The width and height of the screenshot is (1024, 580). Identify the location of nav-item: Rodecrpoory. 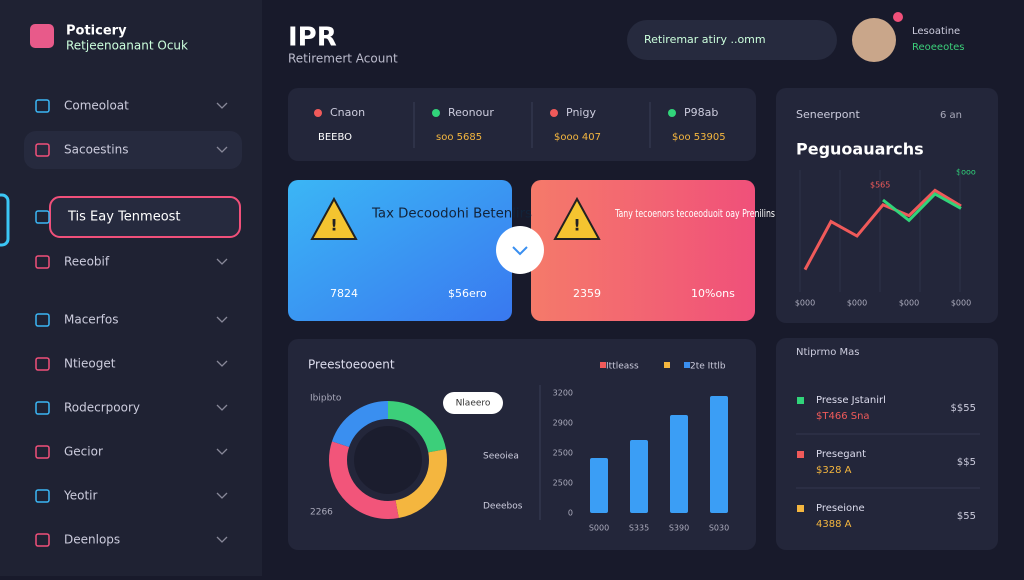
(102, 408).